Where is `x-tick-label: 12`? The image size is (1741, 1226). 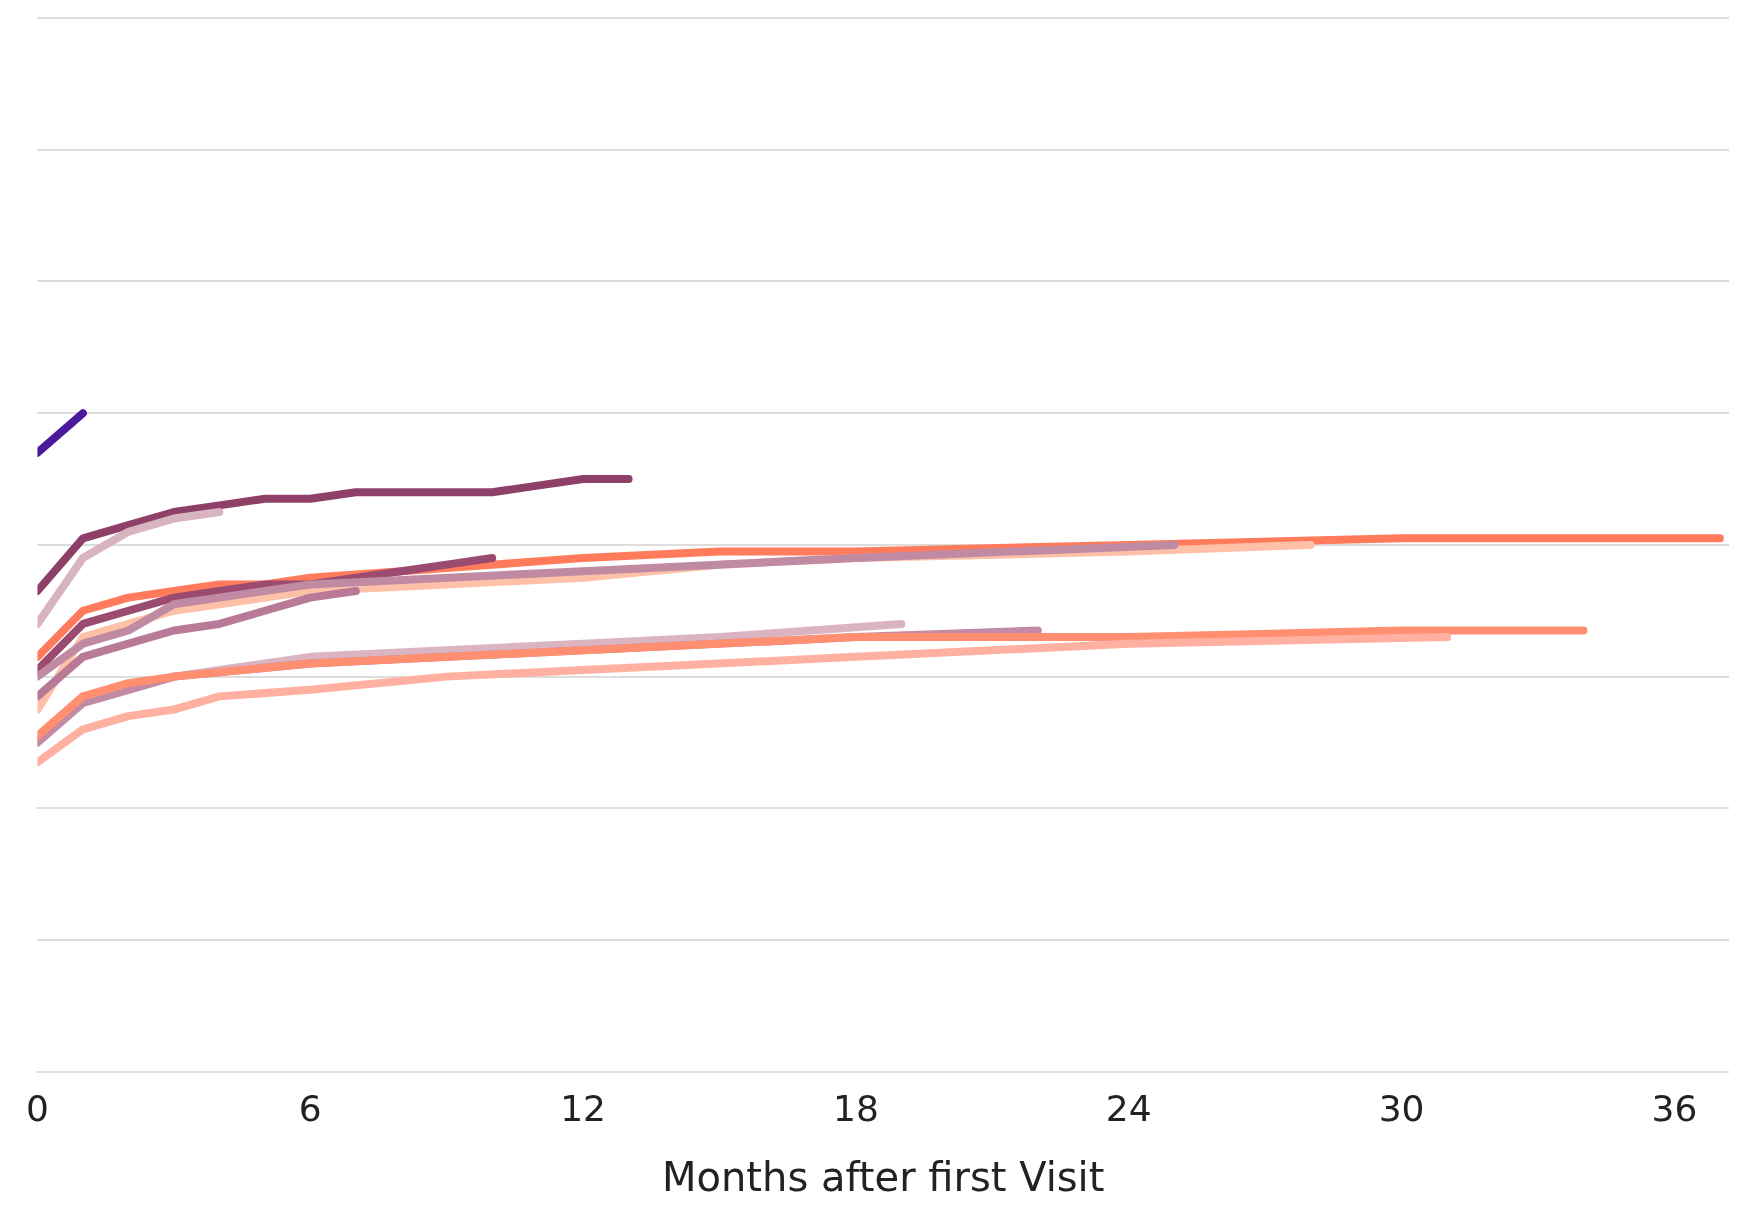
x-tick-label: 12 is located at coordinates (583, 1108).